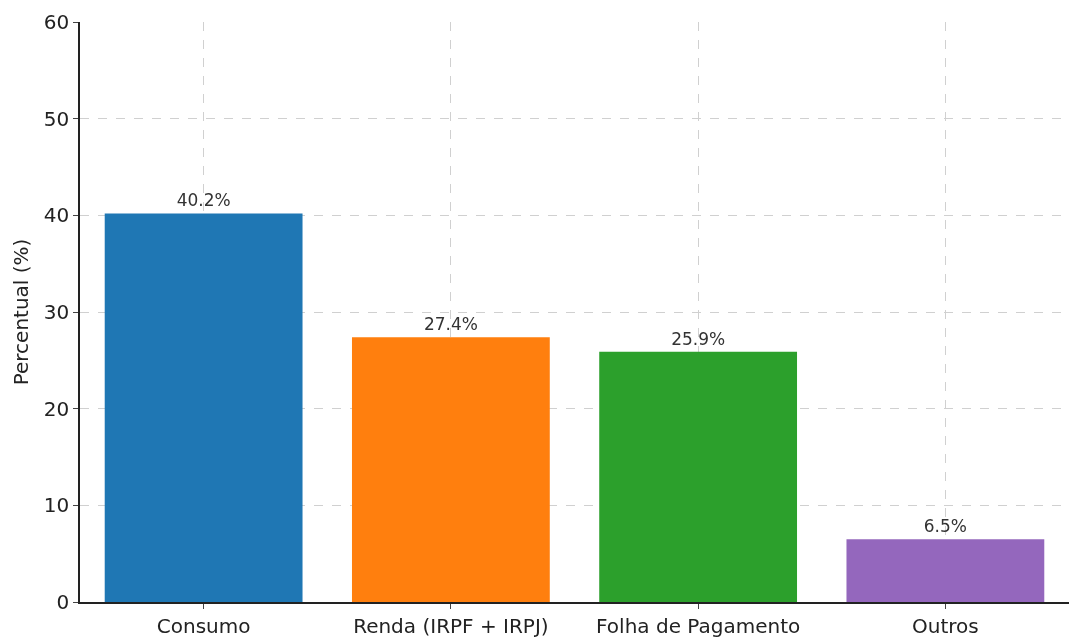 This screenshot has height=642, width=1084. What do you see at coordinates (203, 625) in the screenshot?
I see `x-tick-label: Consumo` at bounding box center [203, 625].